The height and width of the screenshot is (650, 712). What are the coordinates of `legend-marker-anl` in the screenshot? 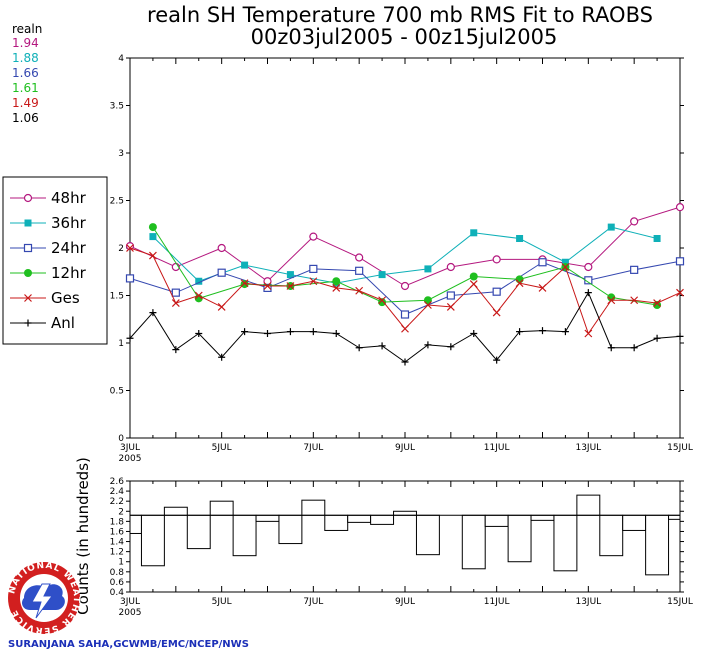 It's located at (28, 323).